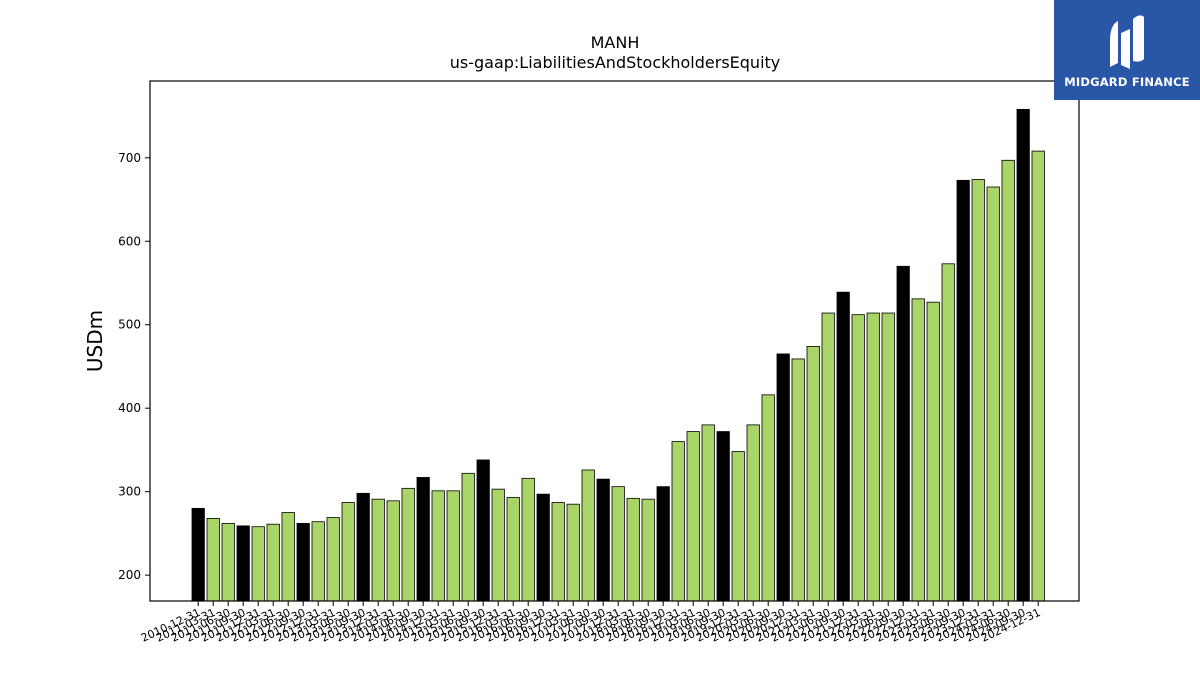 Image resolution: width=1200 pixels, height=675 pixels. What do you see at coordinates (129, 158) in the screenshot?
I see `y-tick-label: 700` at bounding box center [129, 158].